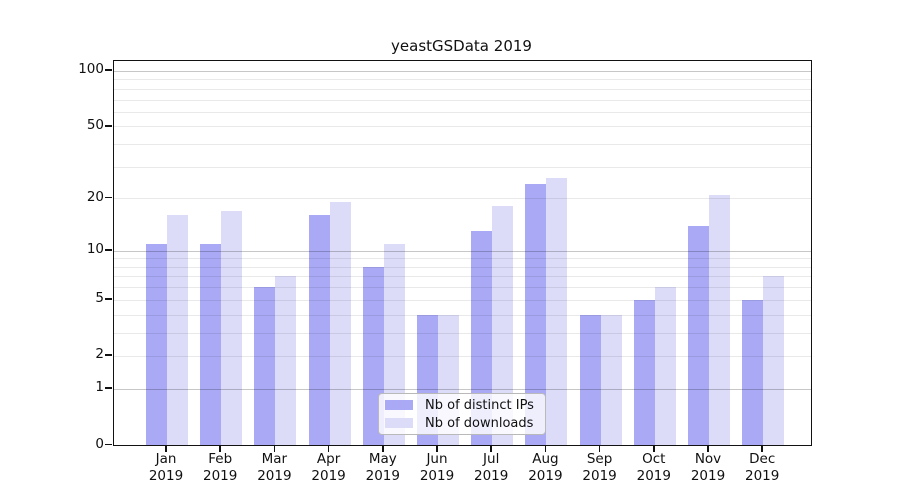  What do you see at coordinates (99, 387) in the screenshot?
I see `y-axis-tick-label: 1` at bounding box center [99, 387].